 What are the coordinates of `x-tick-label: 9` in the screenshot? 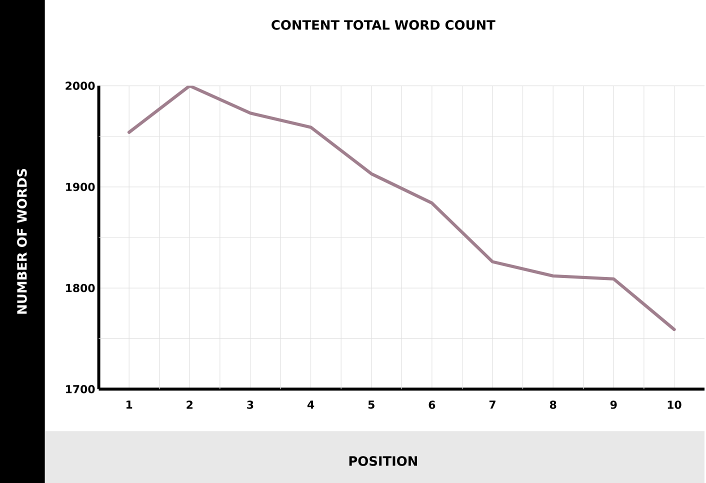 It's located at (613, 404).